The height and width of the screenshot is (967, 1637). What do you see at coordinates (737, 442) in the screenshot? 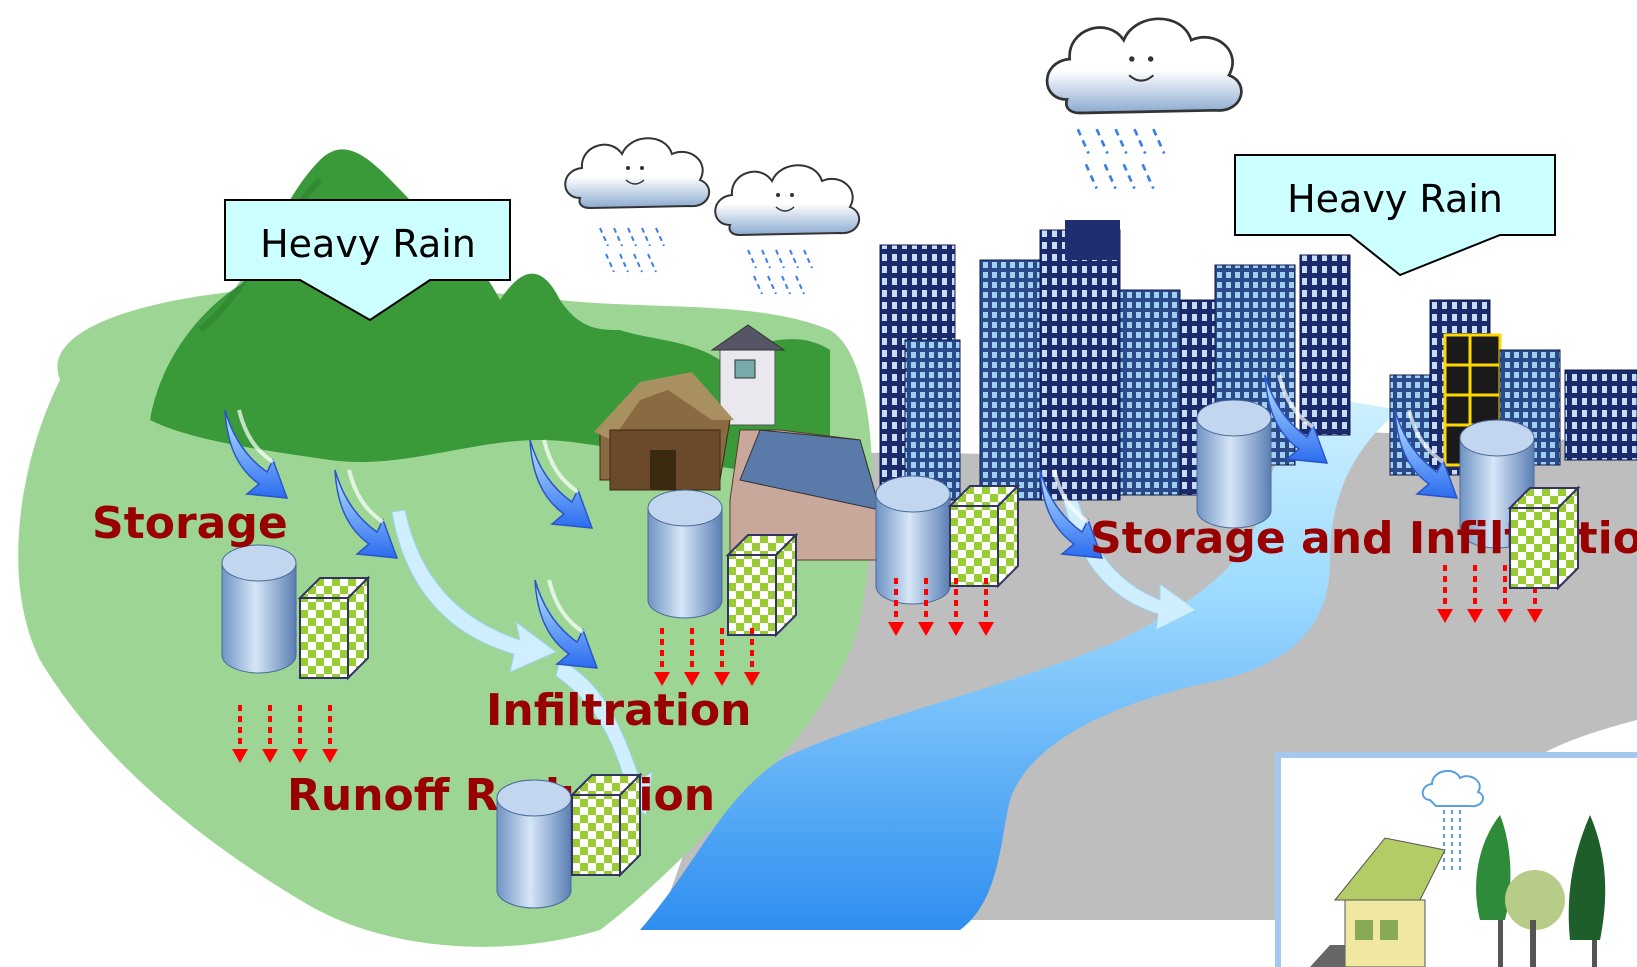
I see `farm-buildings` at bounding box center [737, 442].